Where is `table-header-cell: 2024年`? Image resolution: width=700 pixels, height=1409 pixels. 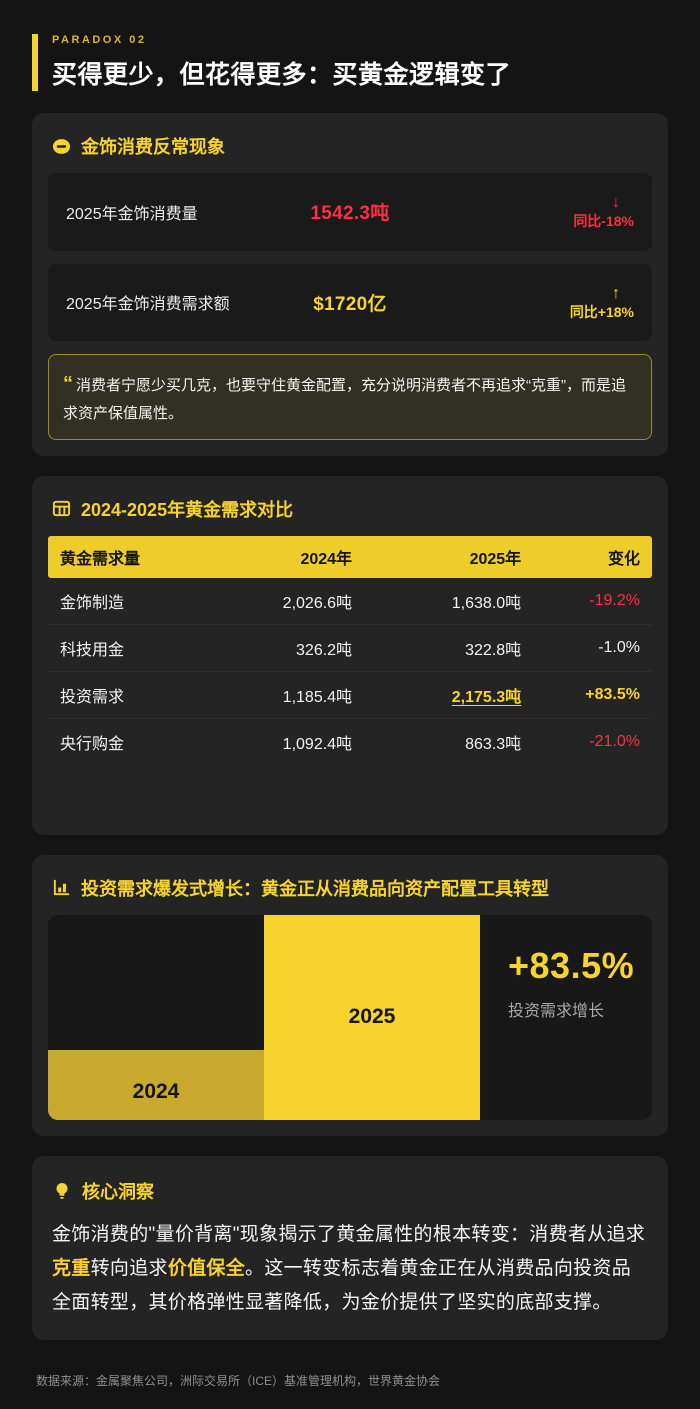
table-header-cell: 2024年 is located at coordinates (277, 556).